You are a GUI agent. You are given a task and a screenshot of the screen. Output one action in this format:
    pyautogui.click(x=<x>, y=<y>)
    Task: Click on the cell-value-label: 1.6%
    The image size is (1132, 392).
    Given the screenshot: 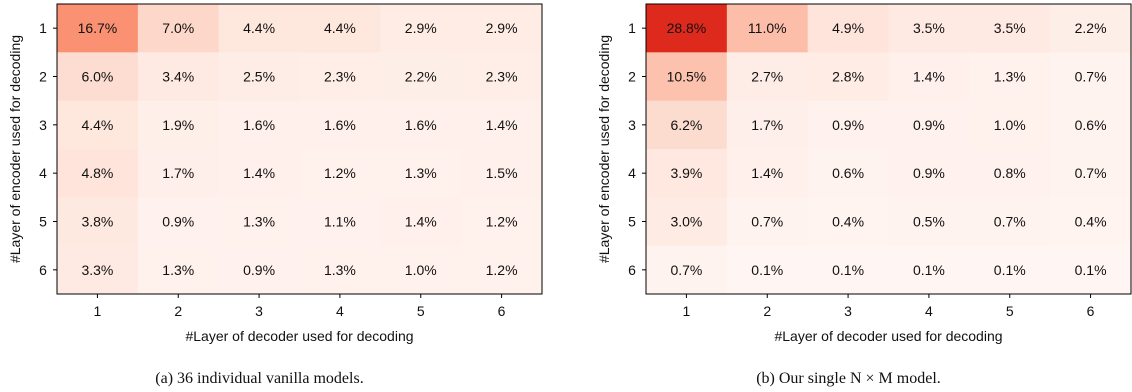 What is the action you would take?
    pyautogui.click(x=421, y=125)
    